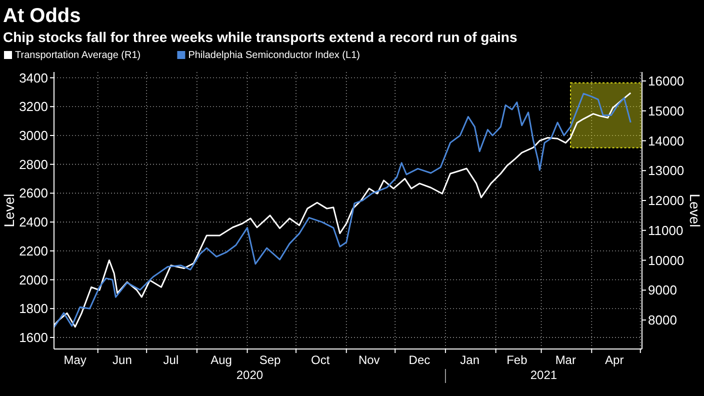  What do you see at coordinates (270, 360) in the screenshot?
I see `x-tick-label: Sep` at bounding box center [270, 360].